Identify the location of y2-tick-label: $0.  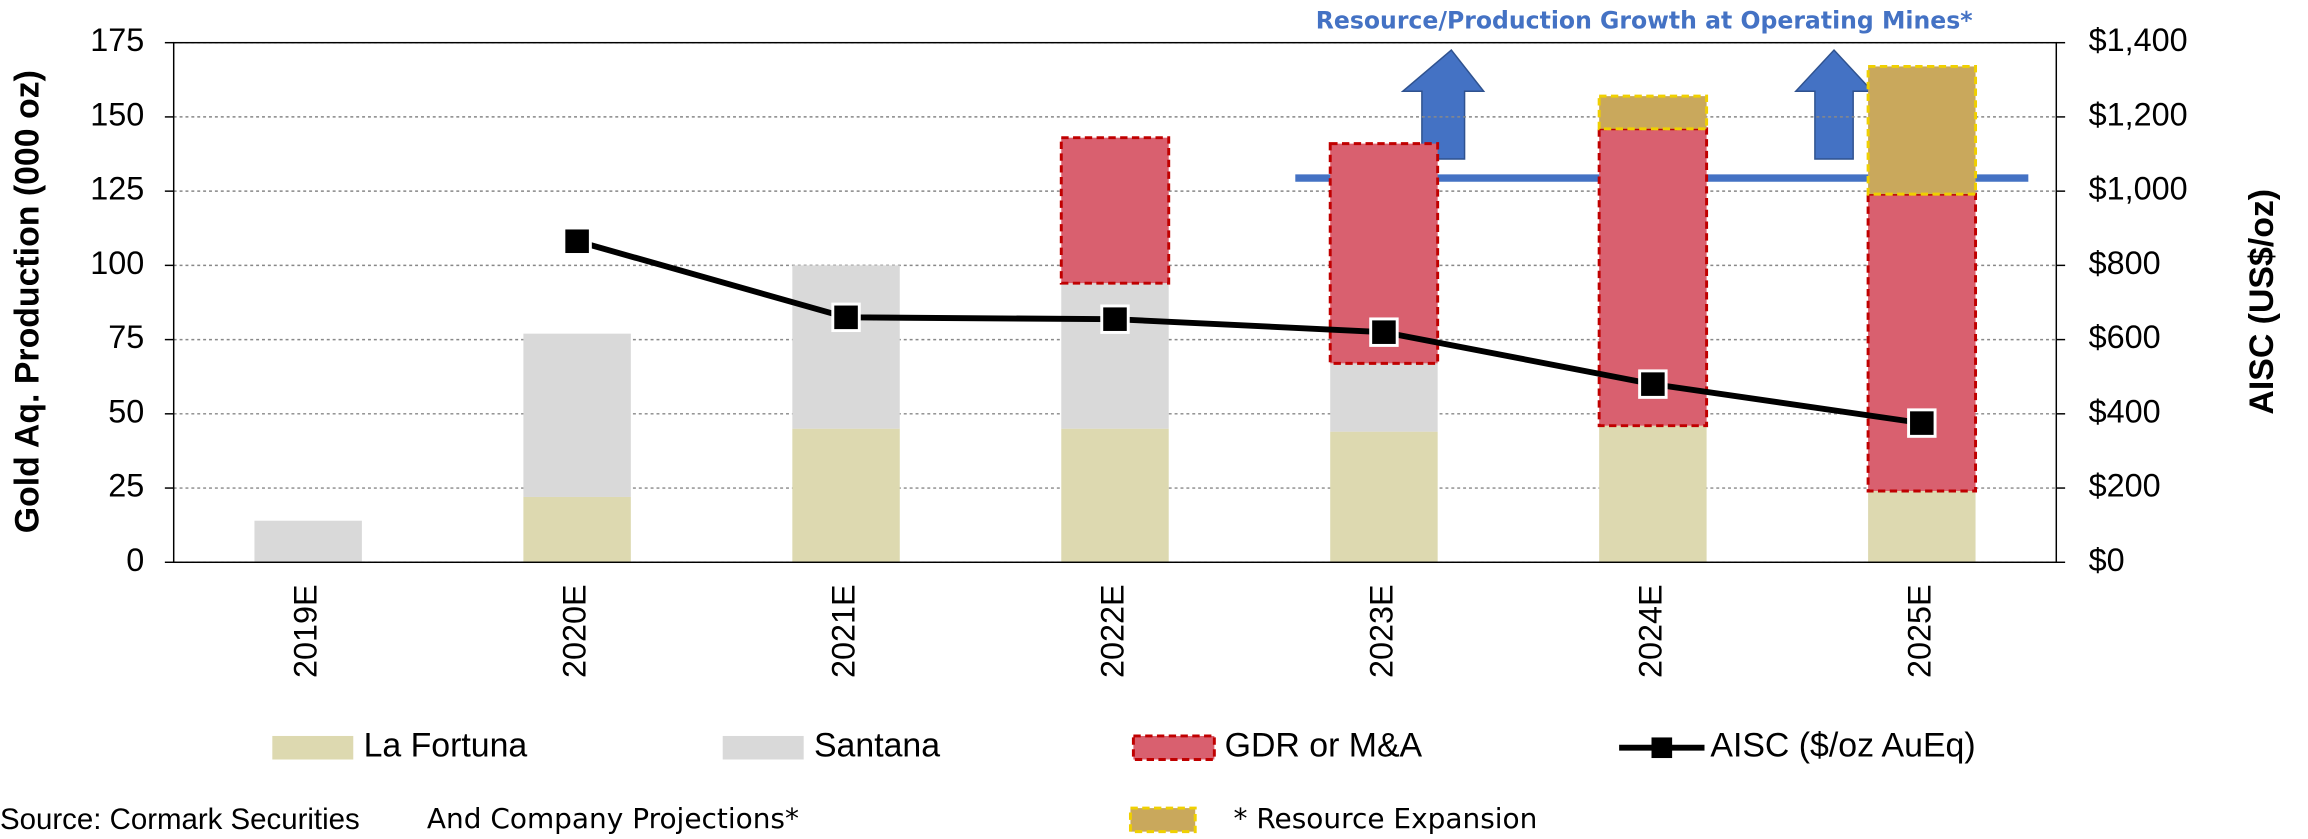
(2107, 560).